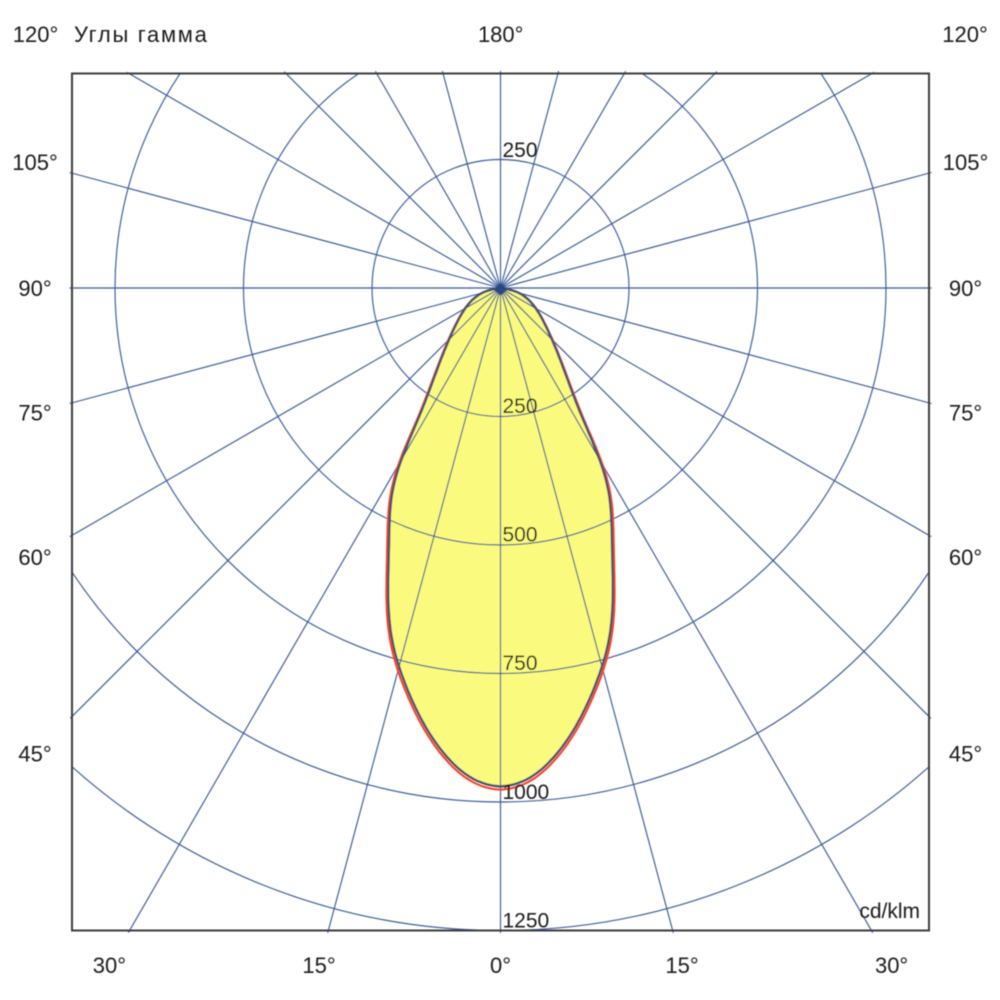  I want to click on svg-text: 1250, so click(526, 921).